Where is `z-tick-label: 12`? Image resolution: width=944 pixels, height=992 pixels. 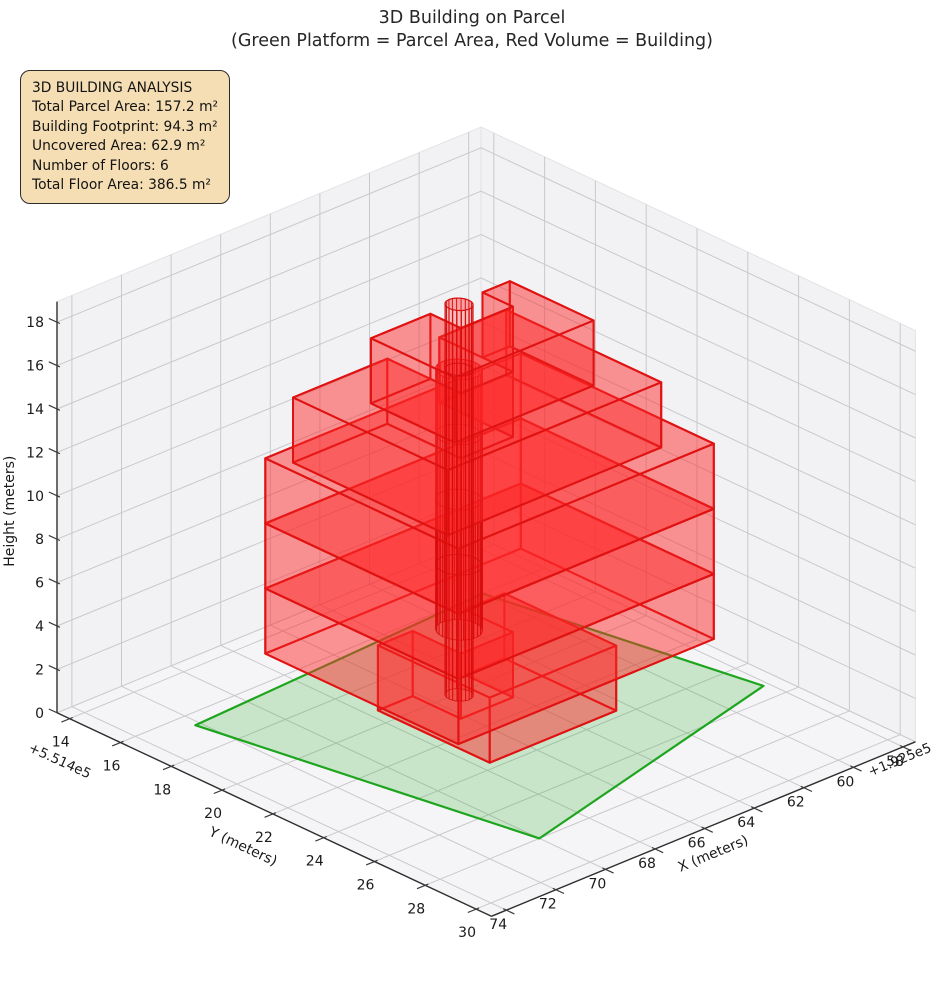
z-tick-label: 12 is located at coordinates (35, 453).